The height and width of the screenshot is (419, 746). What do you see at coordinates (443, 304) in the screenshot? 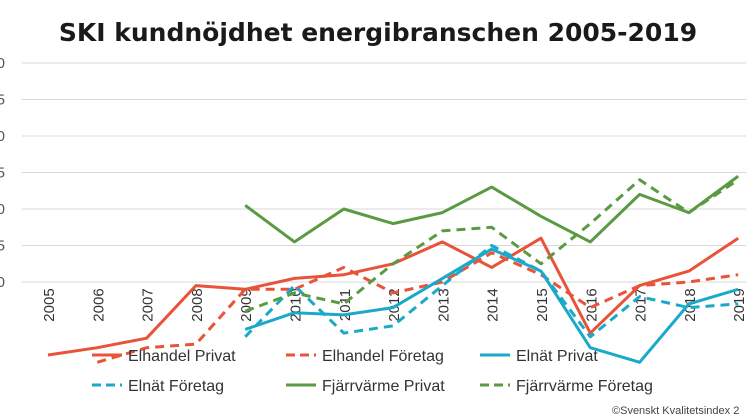
I see `x-tick-label: 2013` at bounding box center [443, 304].